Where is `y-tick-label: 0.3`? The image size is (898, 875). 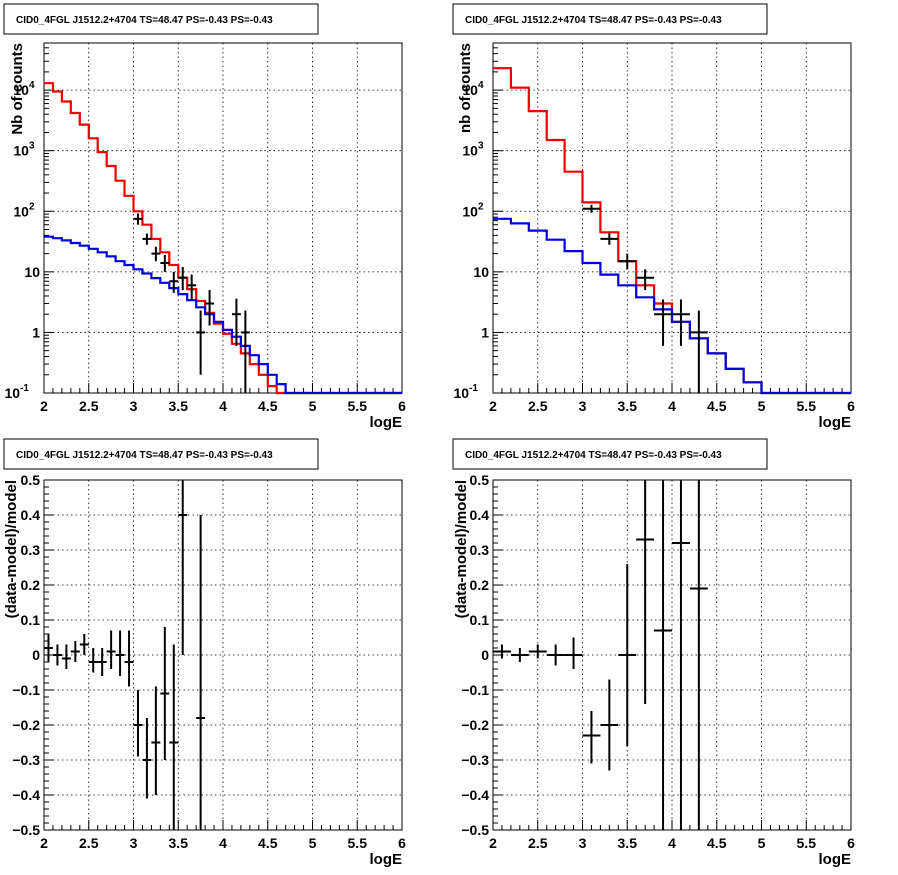
y-tick-label: 0.3 is located at coordinates (31, 550).